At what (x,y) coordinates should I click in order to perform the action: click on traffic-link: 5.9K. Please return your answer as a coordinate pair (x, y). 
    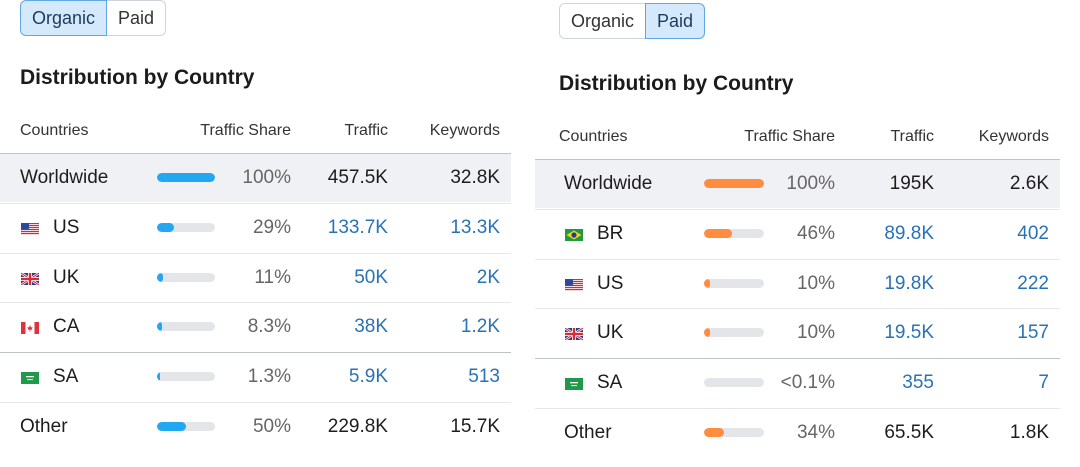
    Looking at the image, I should click on (368, 377).